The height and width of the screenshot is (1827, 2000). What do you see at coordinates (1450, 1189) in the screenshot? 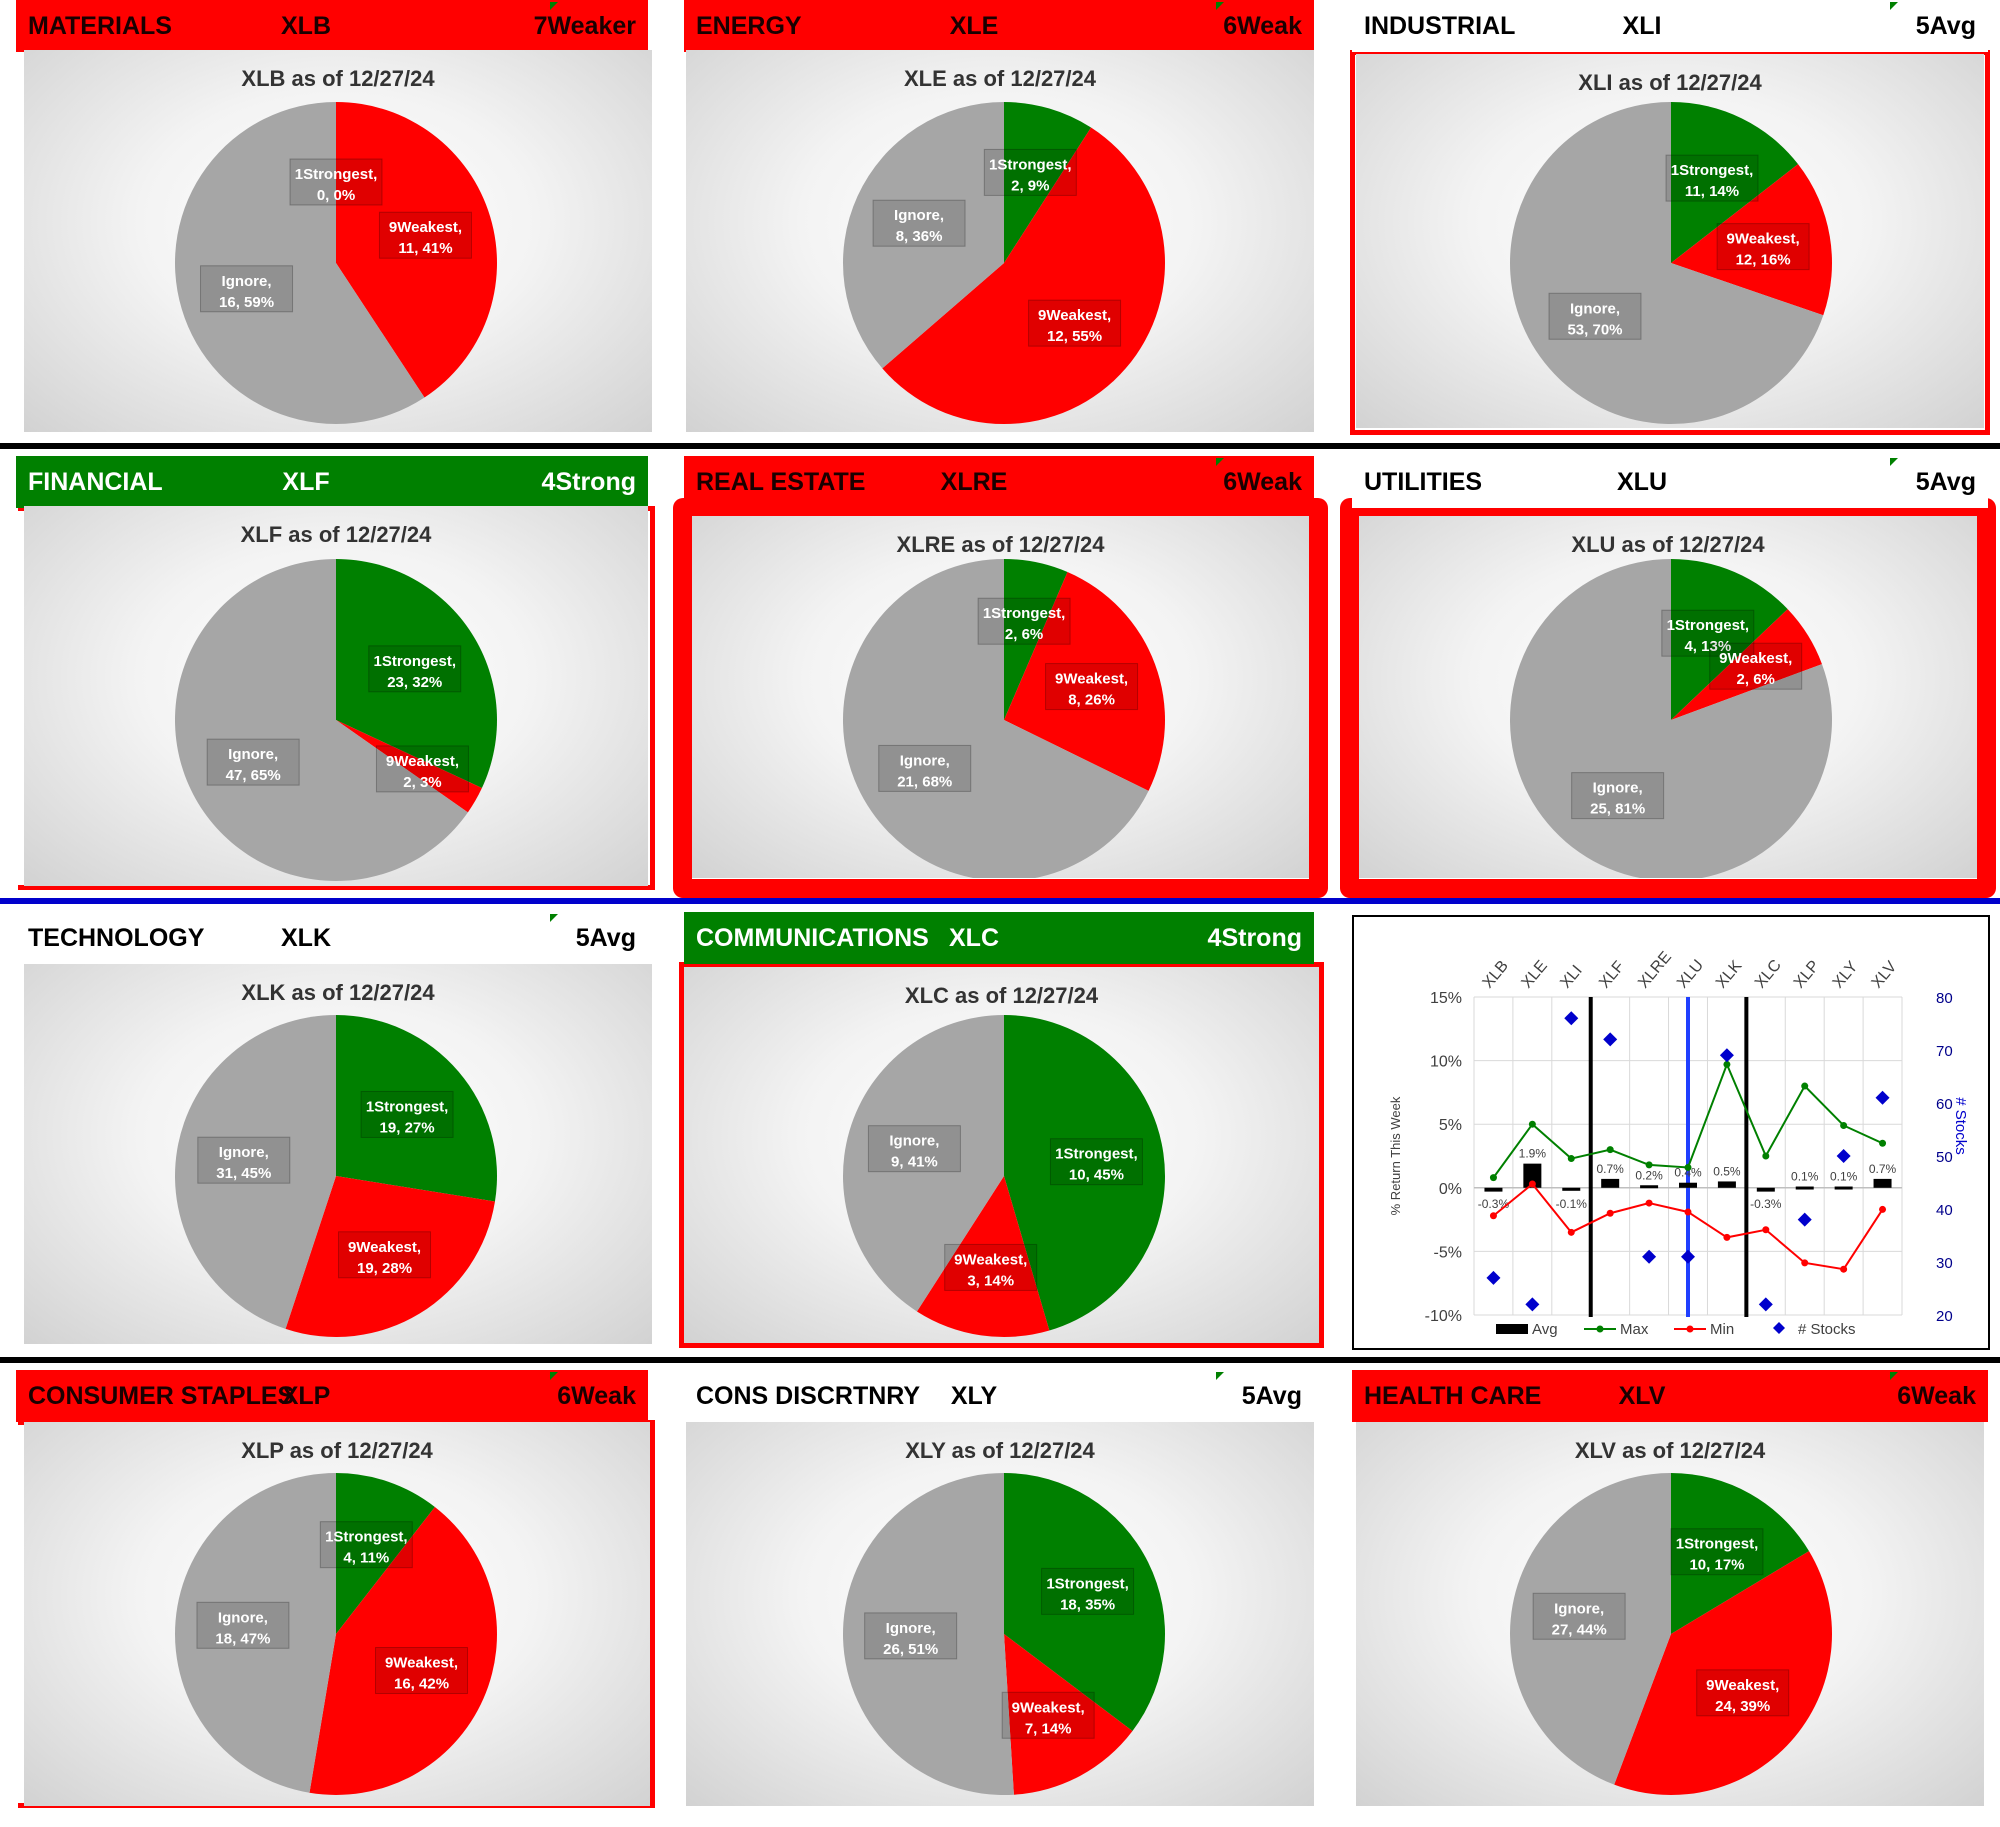
I see `y-tick-label: 0%` at bounding box center [1450, 1189].